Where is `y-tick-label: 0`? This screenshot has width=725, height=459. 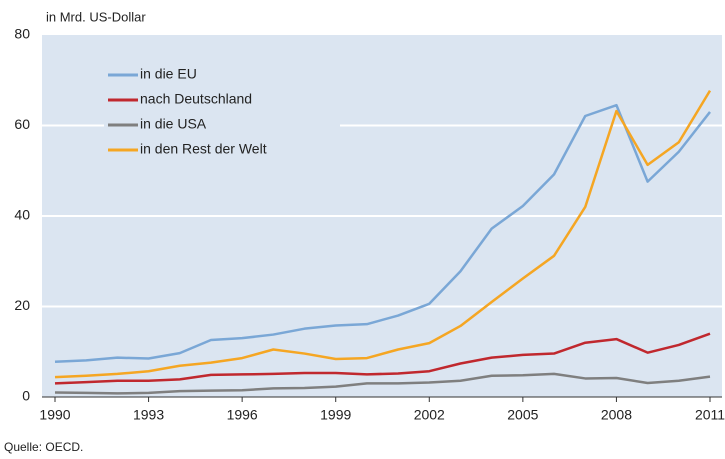 y-tick-label: 0 is located at coordinates (26, 396).